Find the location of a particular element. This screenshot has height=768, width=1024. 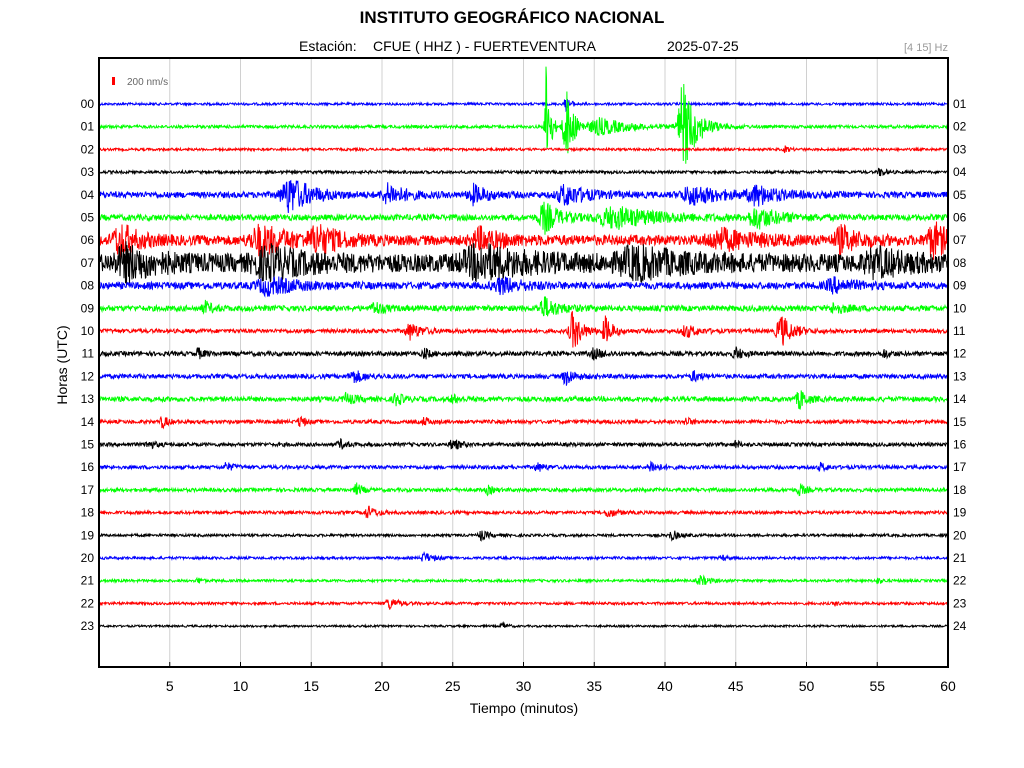

hour-label-left: 23 is located at coordinates (88, 626).